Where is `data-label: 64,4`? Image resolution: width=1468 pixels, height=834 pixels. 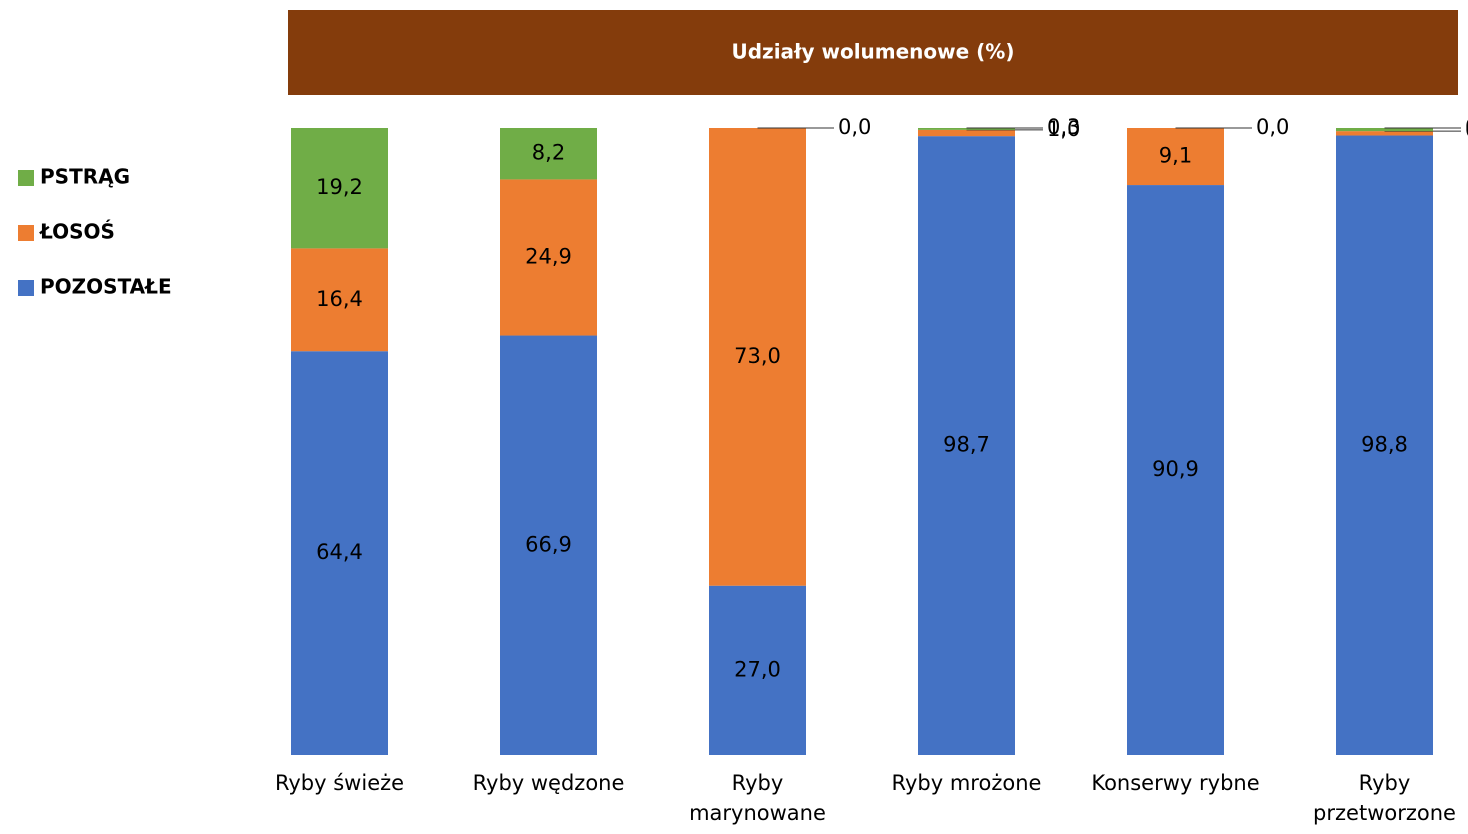
data-label: 64,4 is located at coordinates (339, 552).